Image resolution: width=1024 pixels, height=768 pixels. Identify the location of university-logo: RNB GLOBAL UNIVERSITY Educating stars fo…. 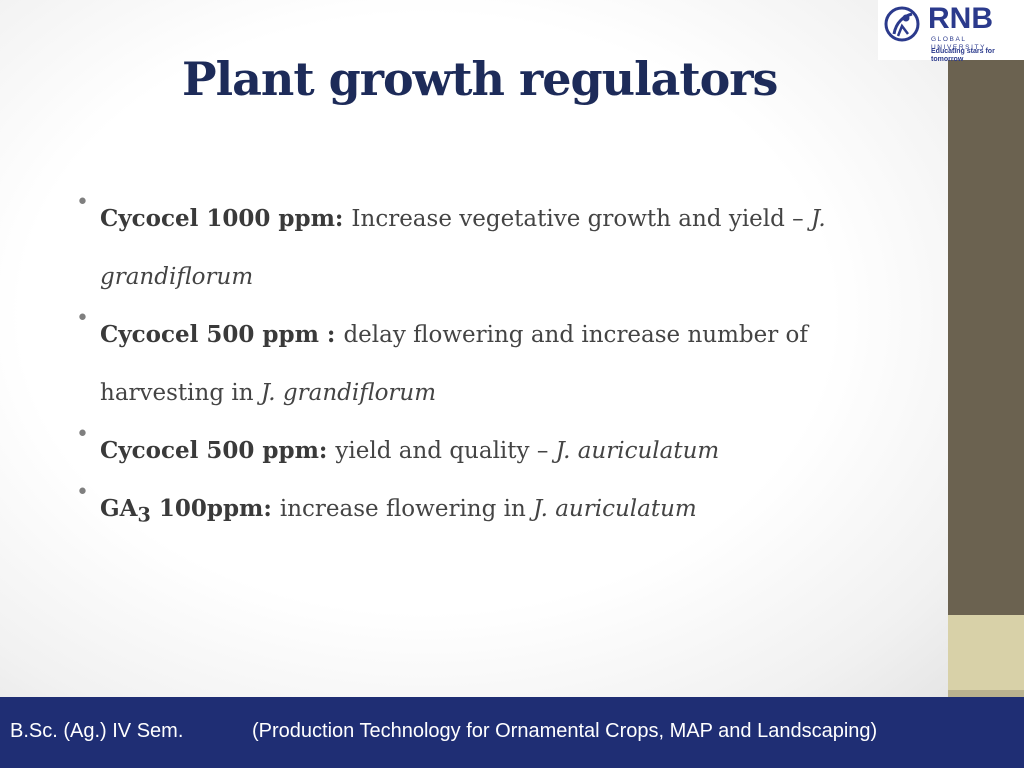
(951, 31).